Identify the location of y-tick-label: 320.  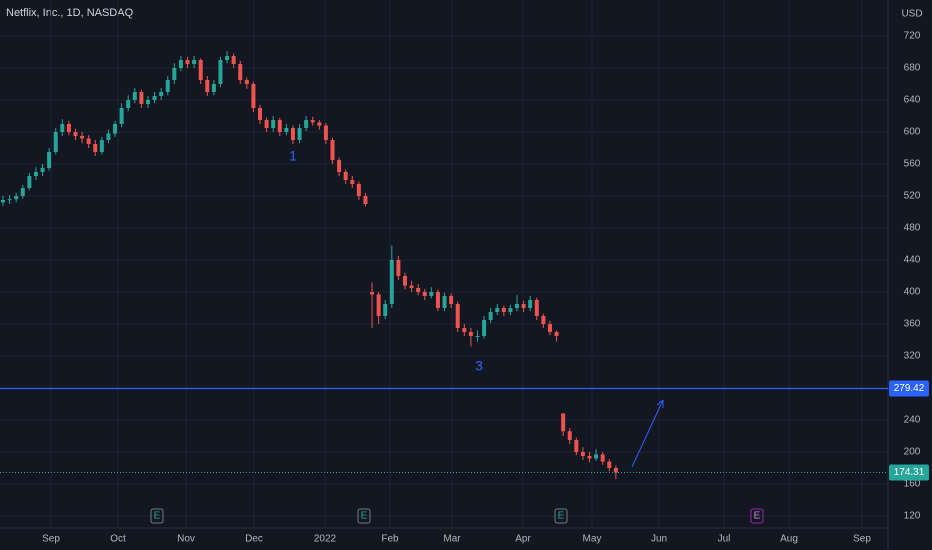
(912, 356).